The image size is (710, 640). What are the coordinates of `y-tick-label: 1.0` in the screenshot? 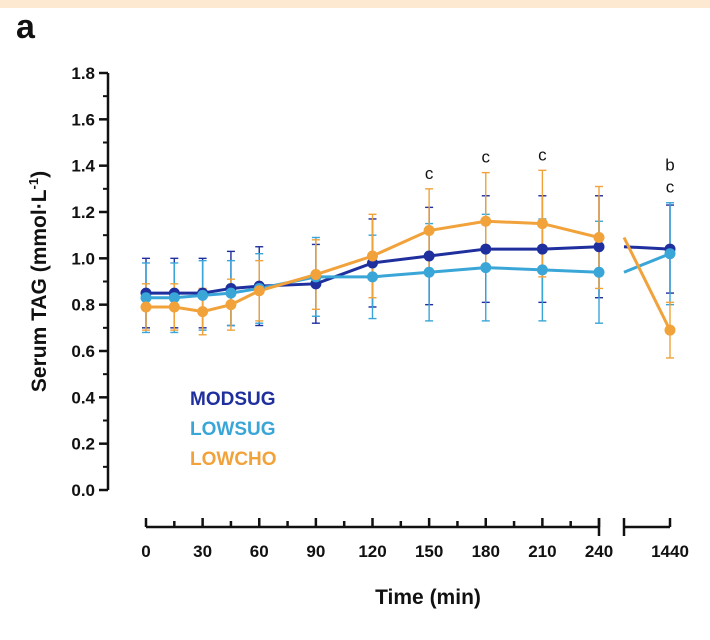 It's located at (83, 258).